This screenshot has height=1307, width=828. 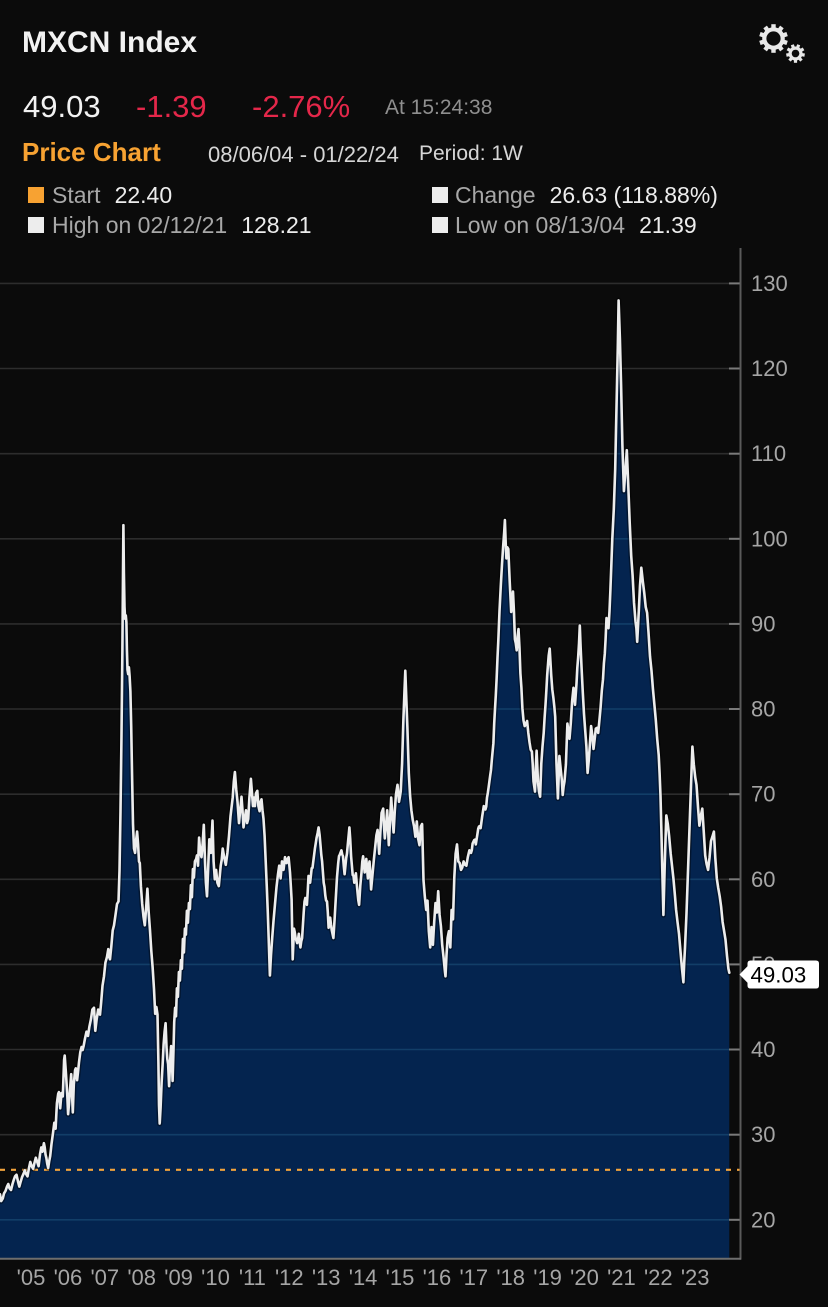 I want to click on svg-text: '20, so click(x=584, y=1277).